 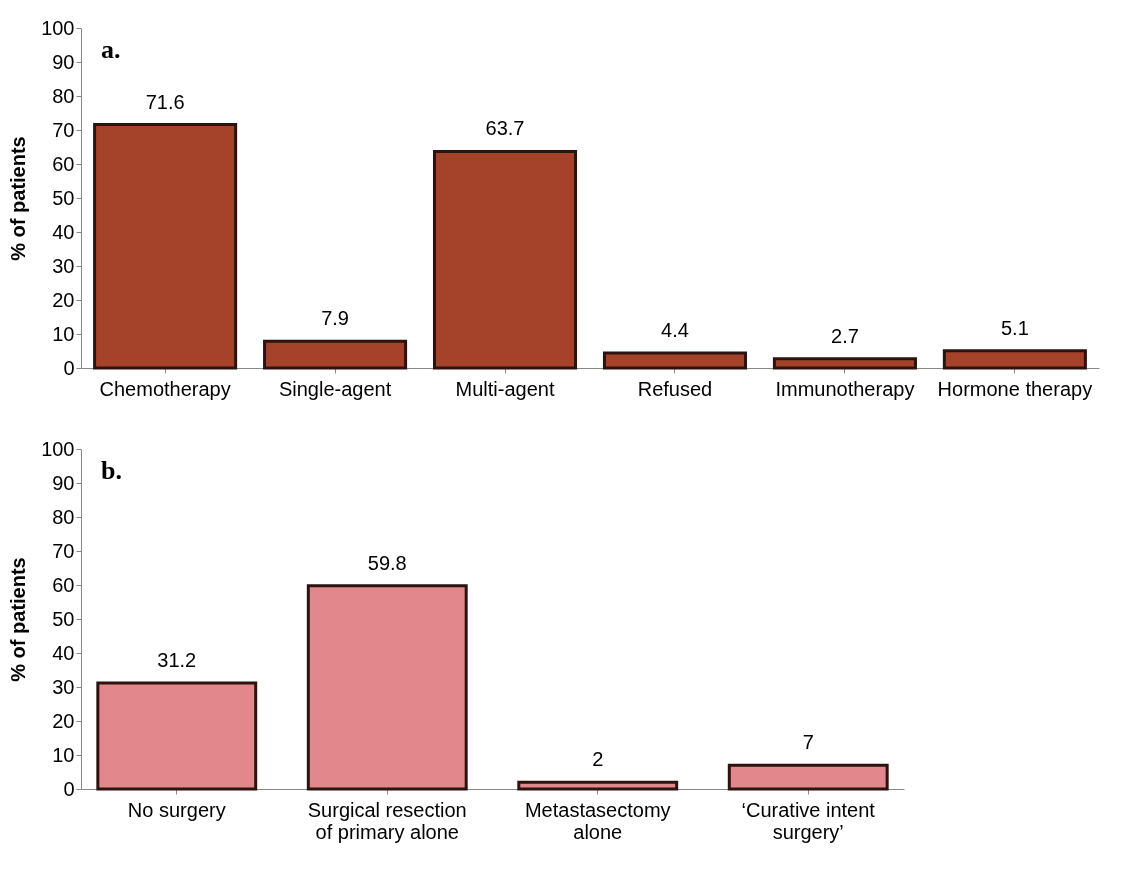 I want to click on x-tick-label: Metastasectomy alone, so click(x=597, y=820).